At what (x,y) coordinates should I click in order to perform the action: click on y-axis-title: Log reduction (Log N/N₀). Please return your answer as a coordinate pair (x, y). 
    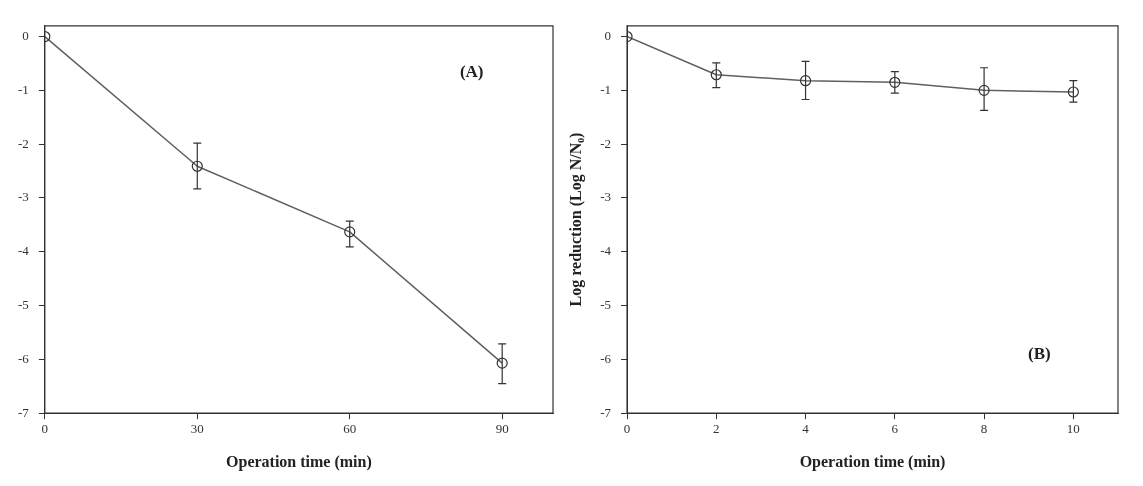
    Looking at the image, I should click on (575, 219).